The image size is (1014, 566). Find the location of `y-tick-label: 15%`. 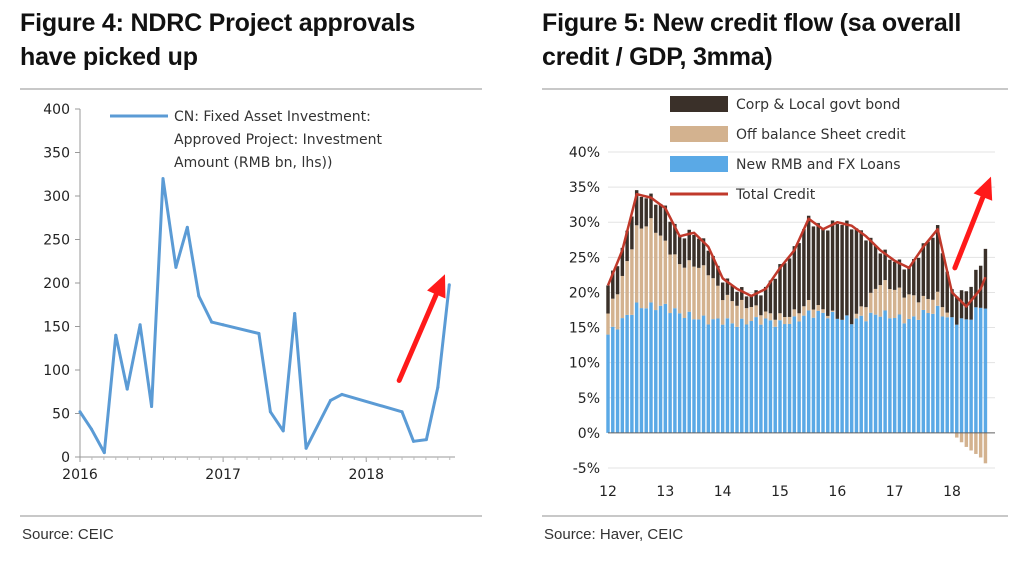

y-tick-label: 15% is located at coordinates (584, 329).